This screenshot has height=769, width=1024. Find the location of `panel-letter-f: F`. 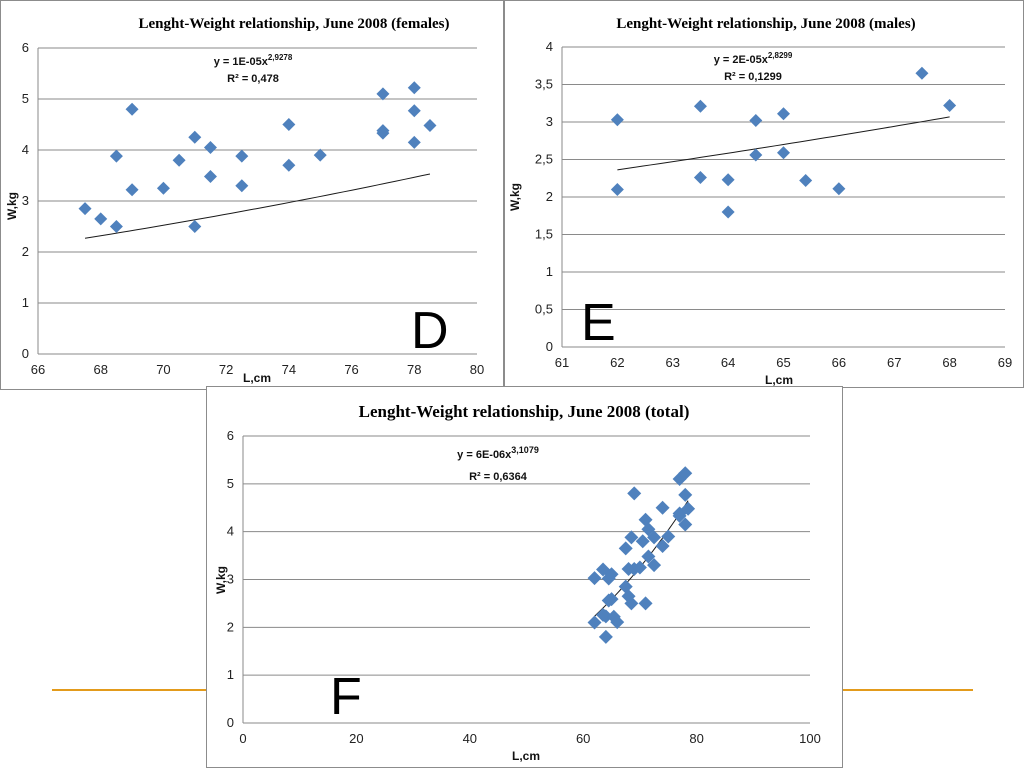

panel-letter-f: F is located at coordinates (346, 697).